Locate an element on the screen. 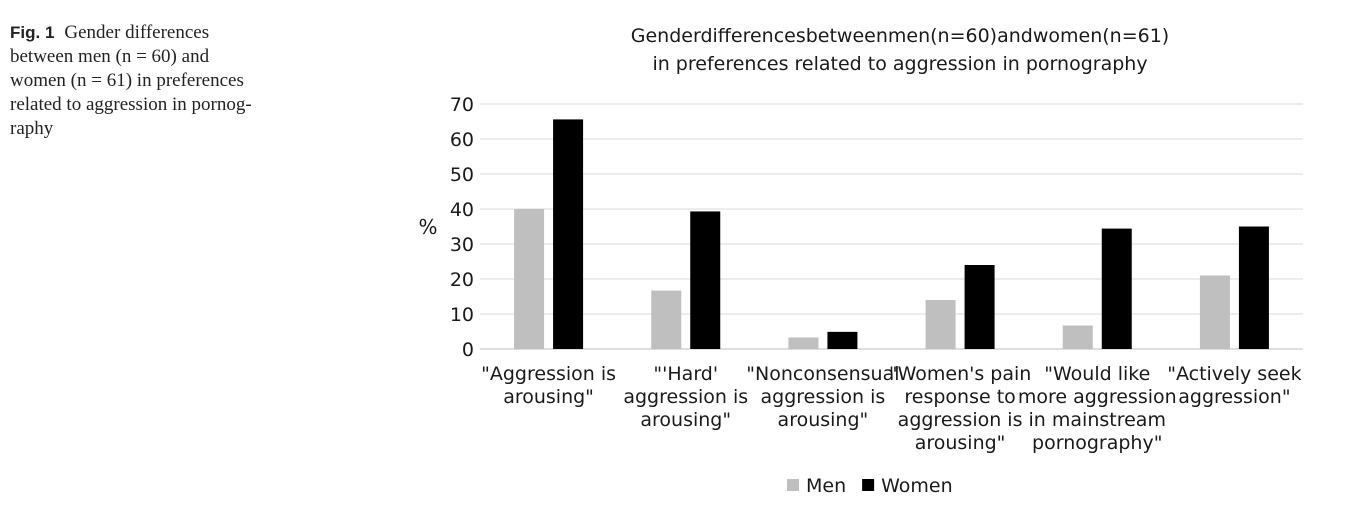 This screenshot has width=1354, height=516. figure-label: Fig. 1 is located at coordinates (32, 32).